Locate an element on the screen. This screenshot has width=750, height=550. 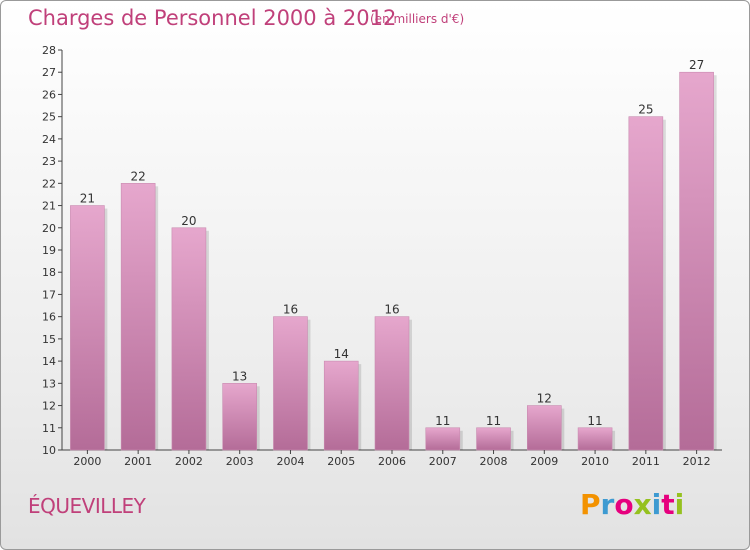
y-tick-label: 21 is located at coordinates (49, 206).